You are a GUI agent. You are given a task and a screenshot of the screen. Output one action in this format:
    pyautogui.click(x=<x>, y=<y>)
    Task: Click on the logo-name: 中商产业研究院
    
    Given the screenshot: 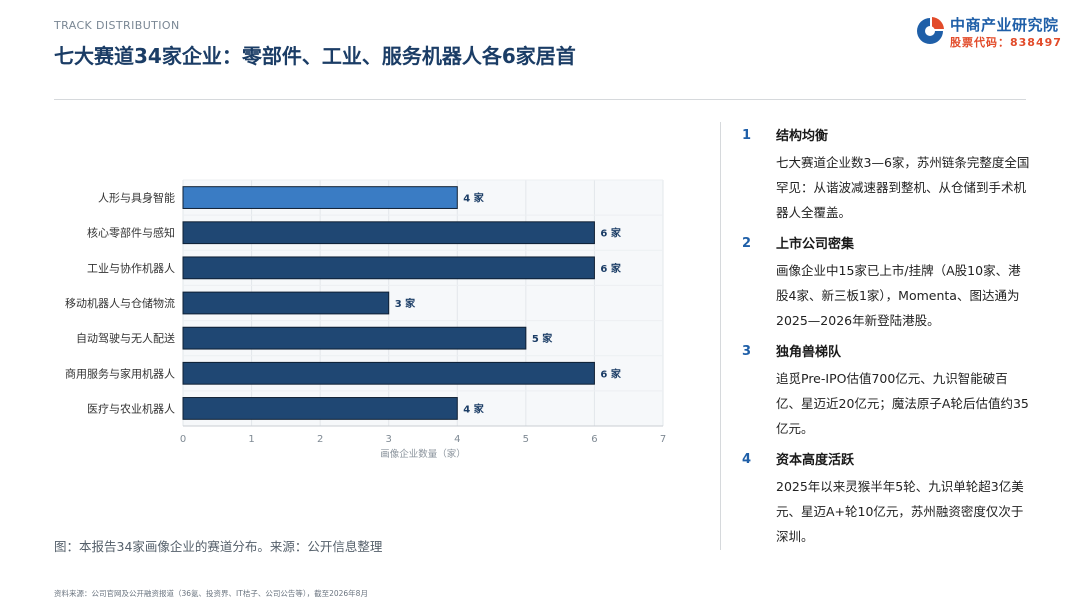 What is the action you would take?
    pyautogui.click(x=1004, y=25)
    